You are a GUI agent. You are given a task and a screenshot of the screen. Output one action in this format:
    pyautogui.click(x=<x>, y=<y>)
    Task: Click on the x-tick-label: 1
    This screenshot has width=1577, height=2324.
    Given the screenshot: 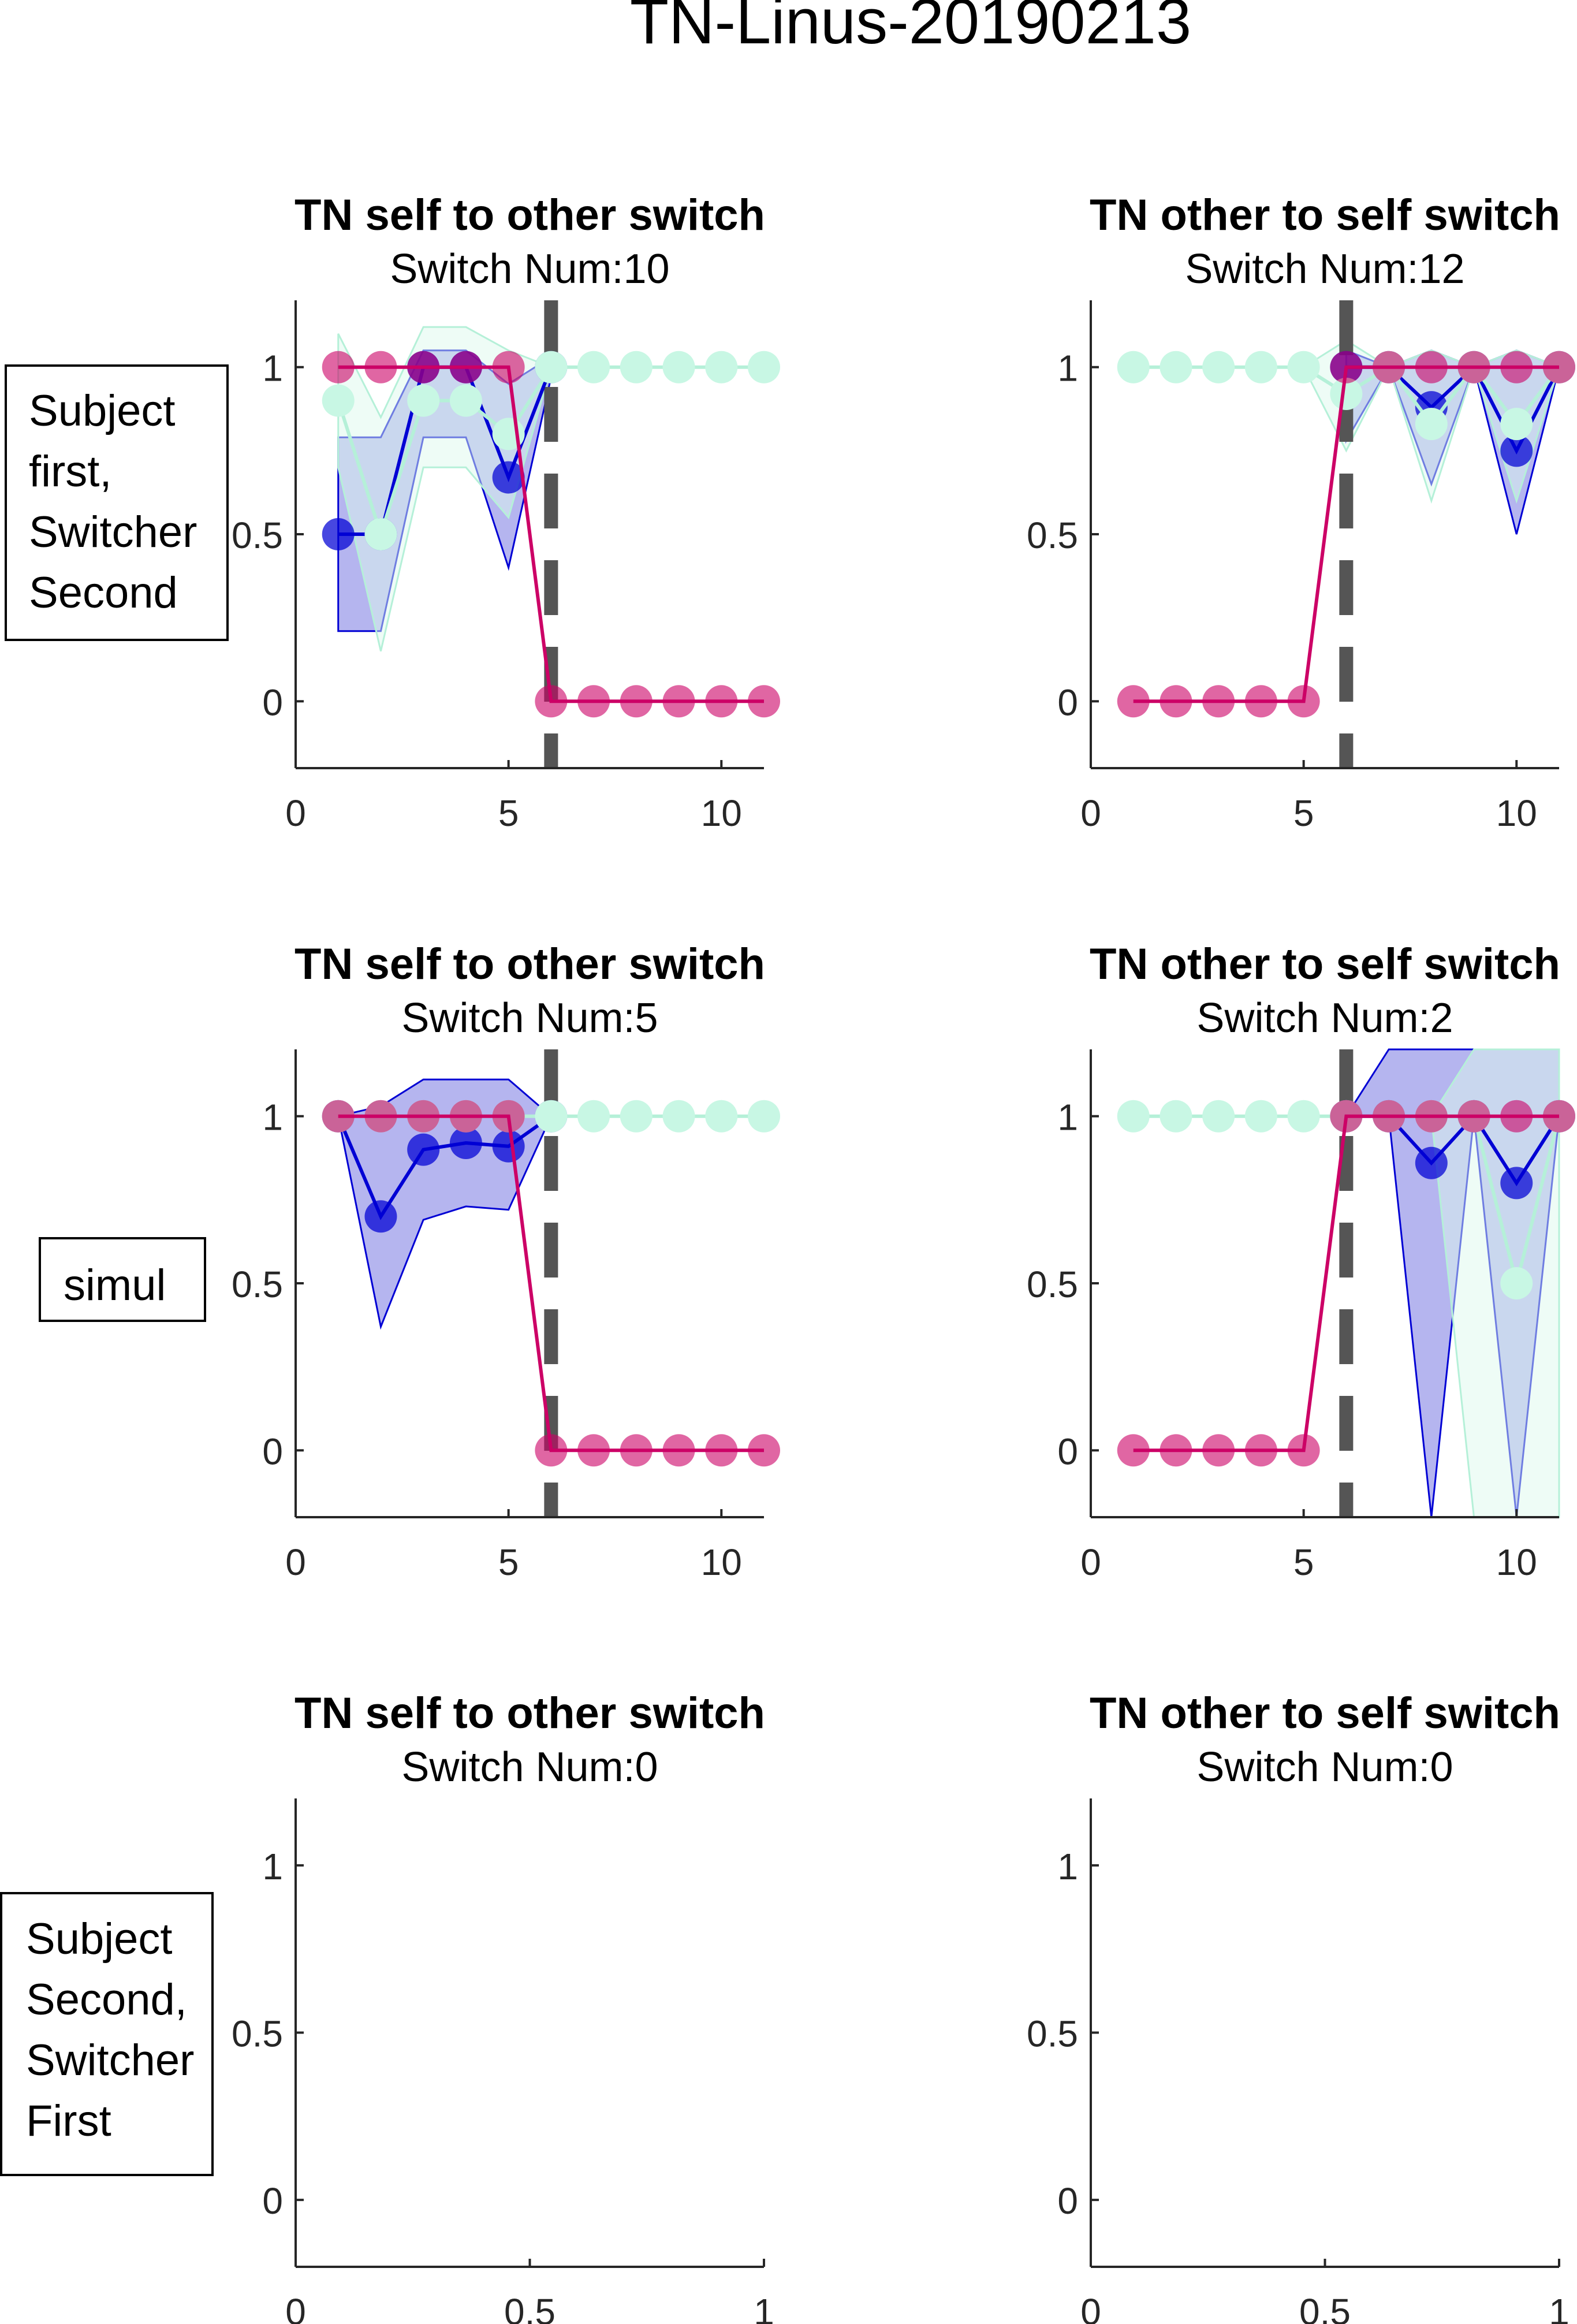 What is the action you would take?
    pyautogui.click(x=1559, y=2307)
    